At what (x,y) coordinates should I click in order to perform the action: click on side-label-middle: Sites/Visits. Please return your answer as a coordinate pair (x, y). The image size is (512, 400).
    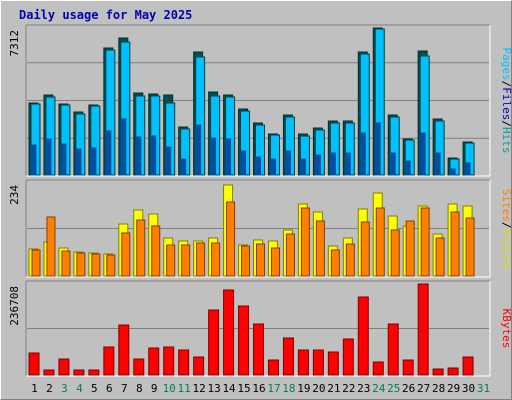
    Looking at the image, I should click on (506, 229).